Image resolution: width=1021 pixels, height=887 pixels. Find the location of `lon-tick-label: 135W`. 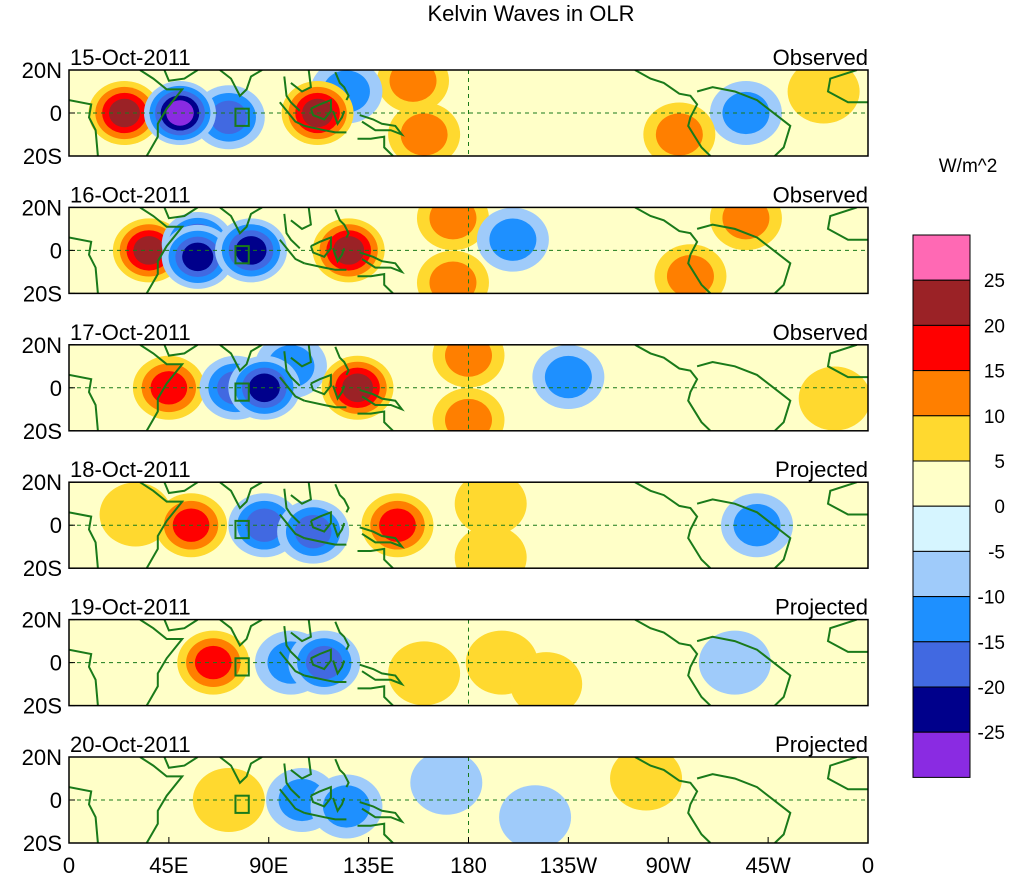

lon-tick-label: 135W is located at coordinates (569, 865).